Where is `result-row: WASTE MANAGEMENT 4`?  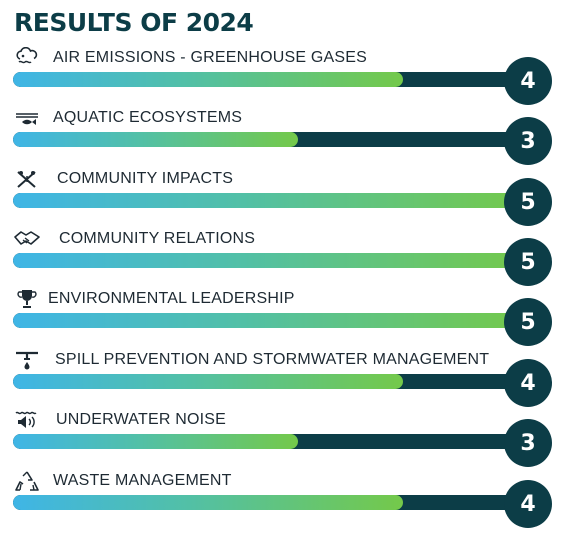
result-row: WASTE MANAGEMENT 4 is located at coordinates (285, 498).